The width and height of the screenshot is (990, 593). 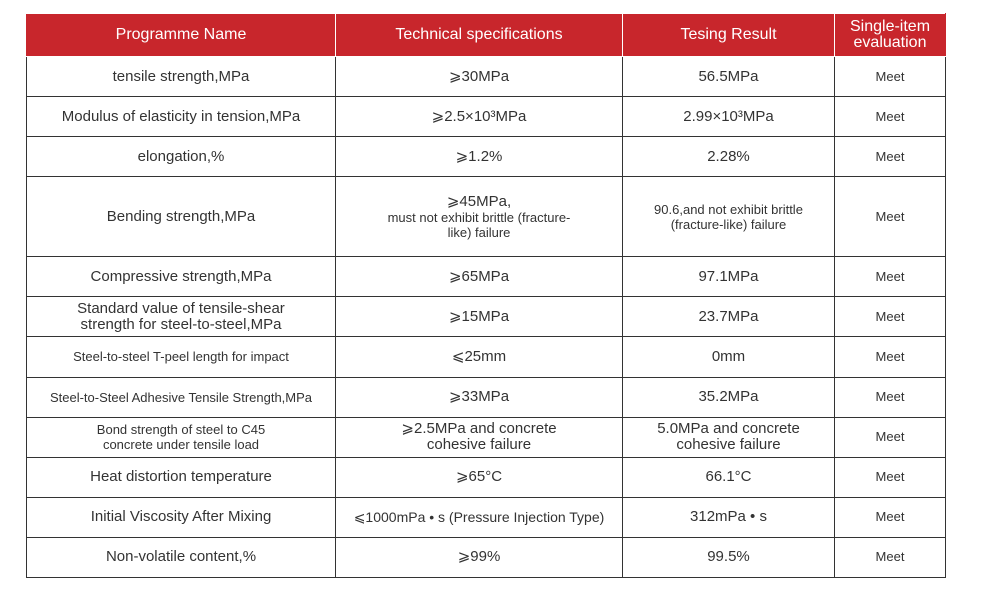 I want to click on table-row: tensile strength,MPa ⩾30MPa 56.5MPa Meet, so click(x=486, y=76).